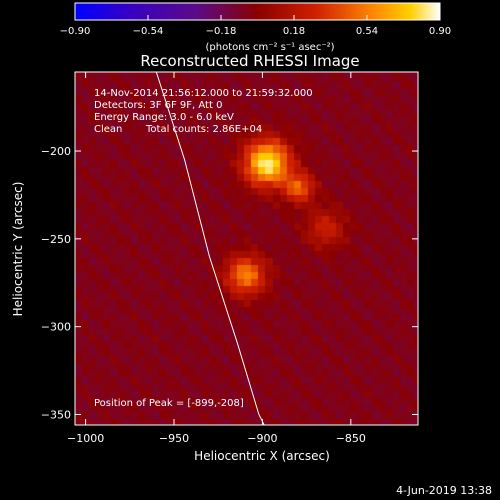 This screenshot has height=500, width=500. Describe the element at coordinates (56, 414) in the screenshot. I see `y-tick-label: −350` at that location.